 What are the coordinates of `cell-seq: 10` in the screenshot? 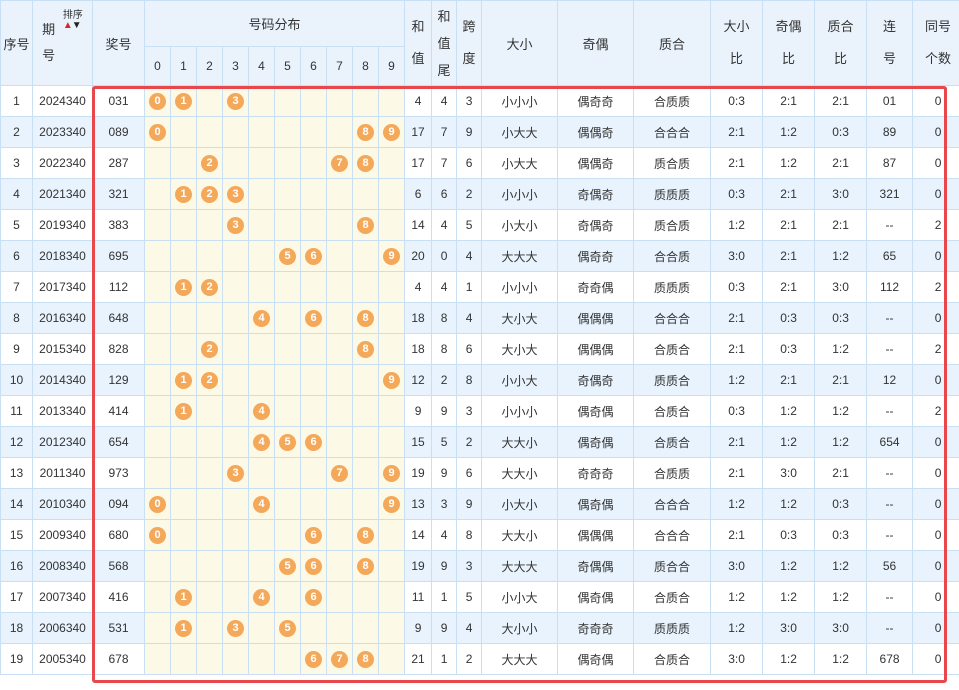 It's located at (16, 380).